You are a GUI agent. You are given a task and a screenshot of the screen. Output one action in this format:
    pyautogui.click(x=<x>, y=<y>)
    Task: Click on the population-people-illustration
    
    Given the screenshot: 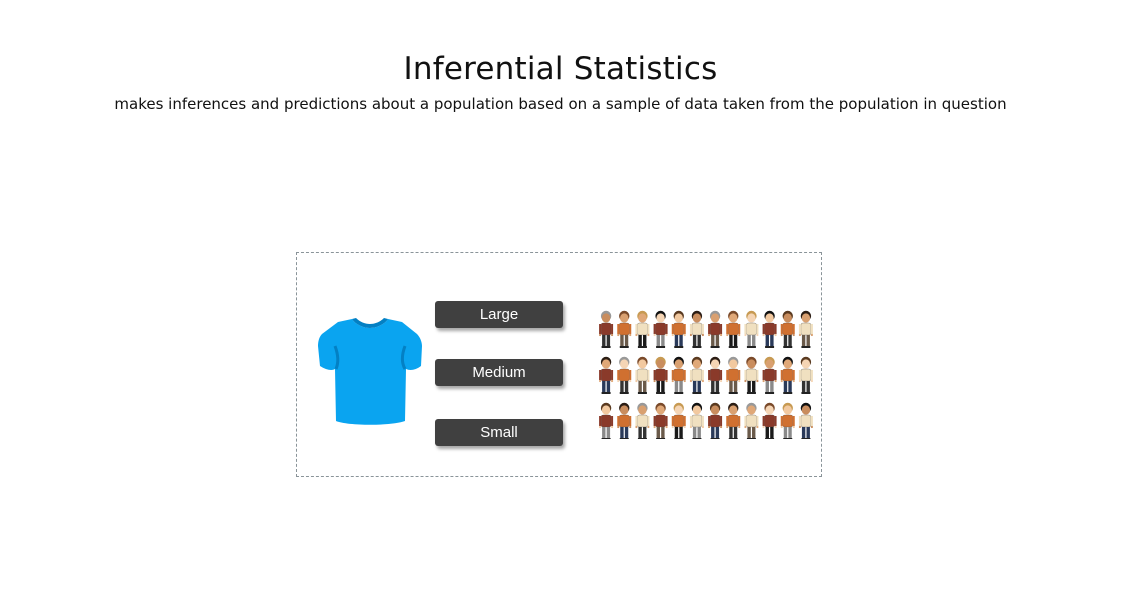 What is the action you would take?
    pyautogui.click(x=706, y=374)
    